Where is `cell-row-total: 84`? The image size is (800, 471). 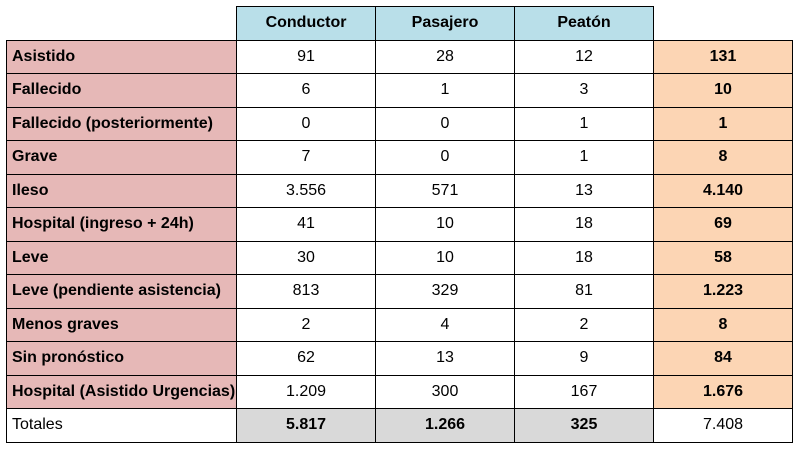 cell-row-total: 84 is located at coordinates (723, 358).